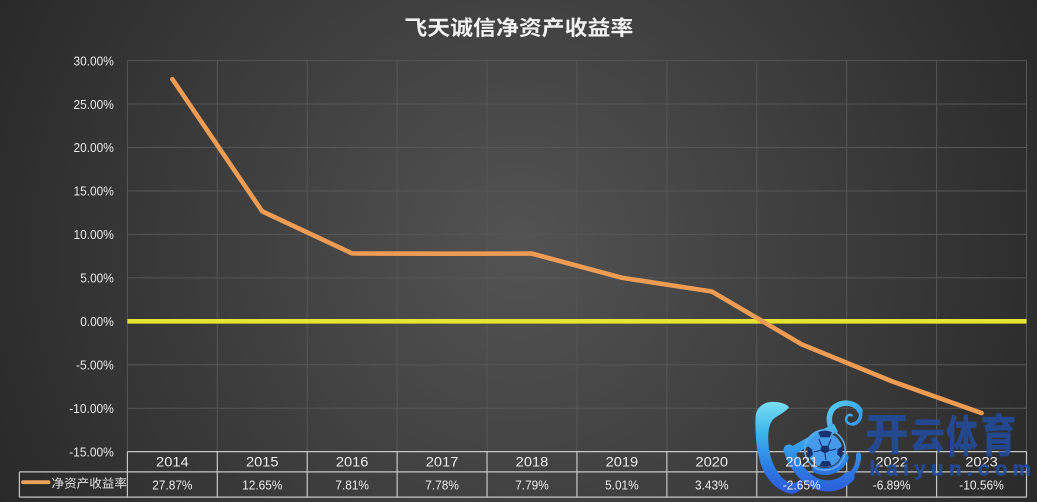 This screenshot has height=502, width=1037. I want to click on svg-text: -10.00%, so click(91, 408).